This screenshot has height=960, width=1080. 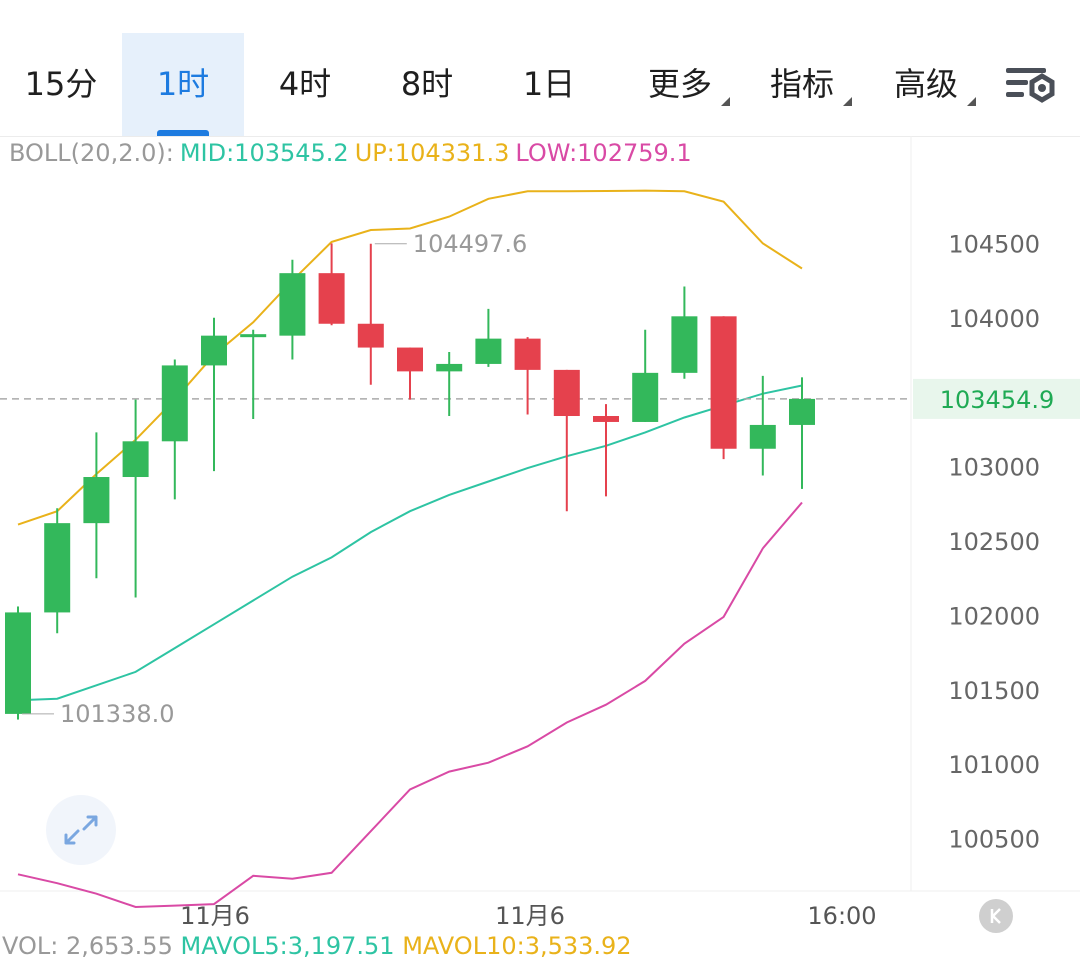 What do you see at coordinates (183, 133) in the screenshot?
I see `active-tab-indicator` at bounding box center [183, 133].